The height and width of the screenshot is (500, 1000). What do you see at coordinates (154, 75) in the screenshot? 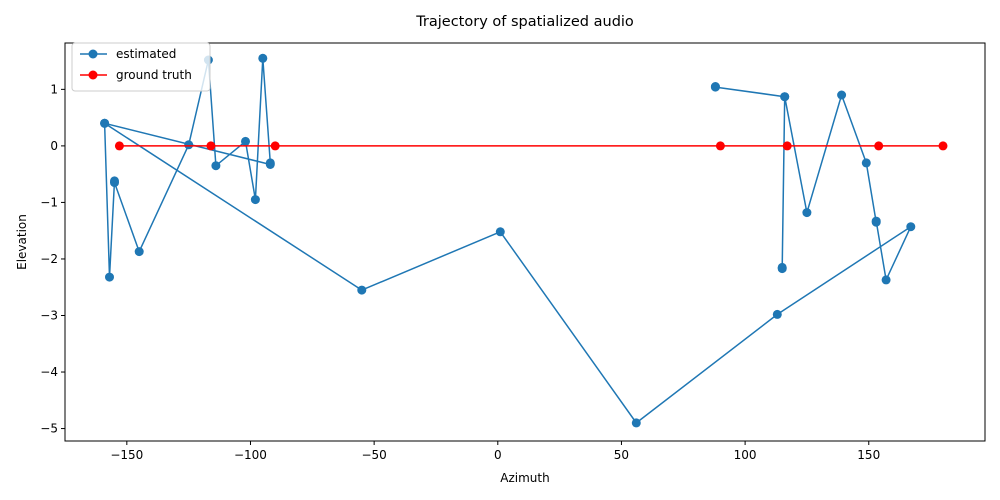
I see `legend-label-ground-truth: ground truth` at bounding box center [154, 75].